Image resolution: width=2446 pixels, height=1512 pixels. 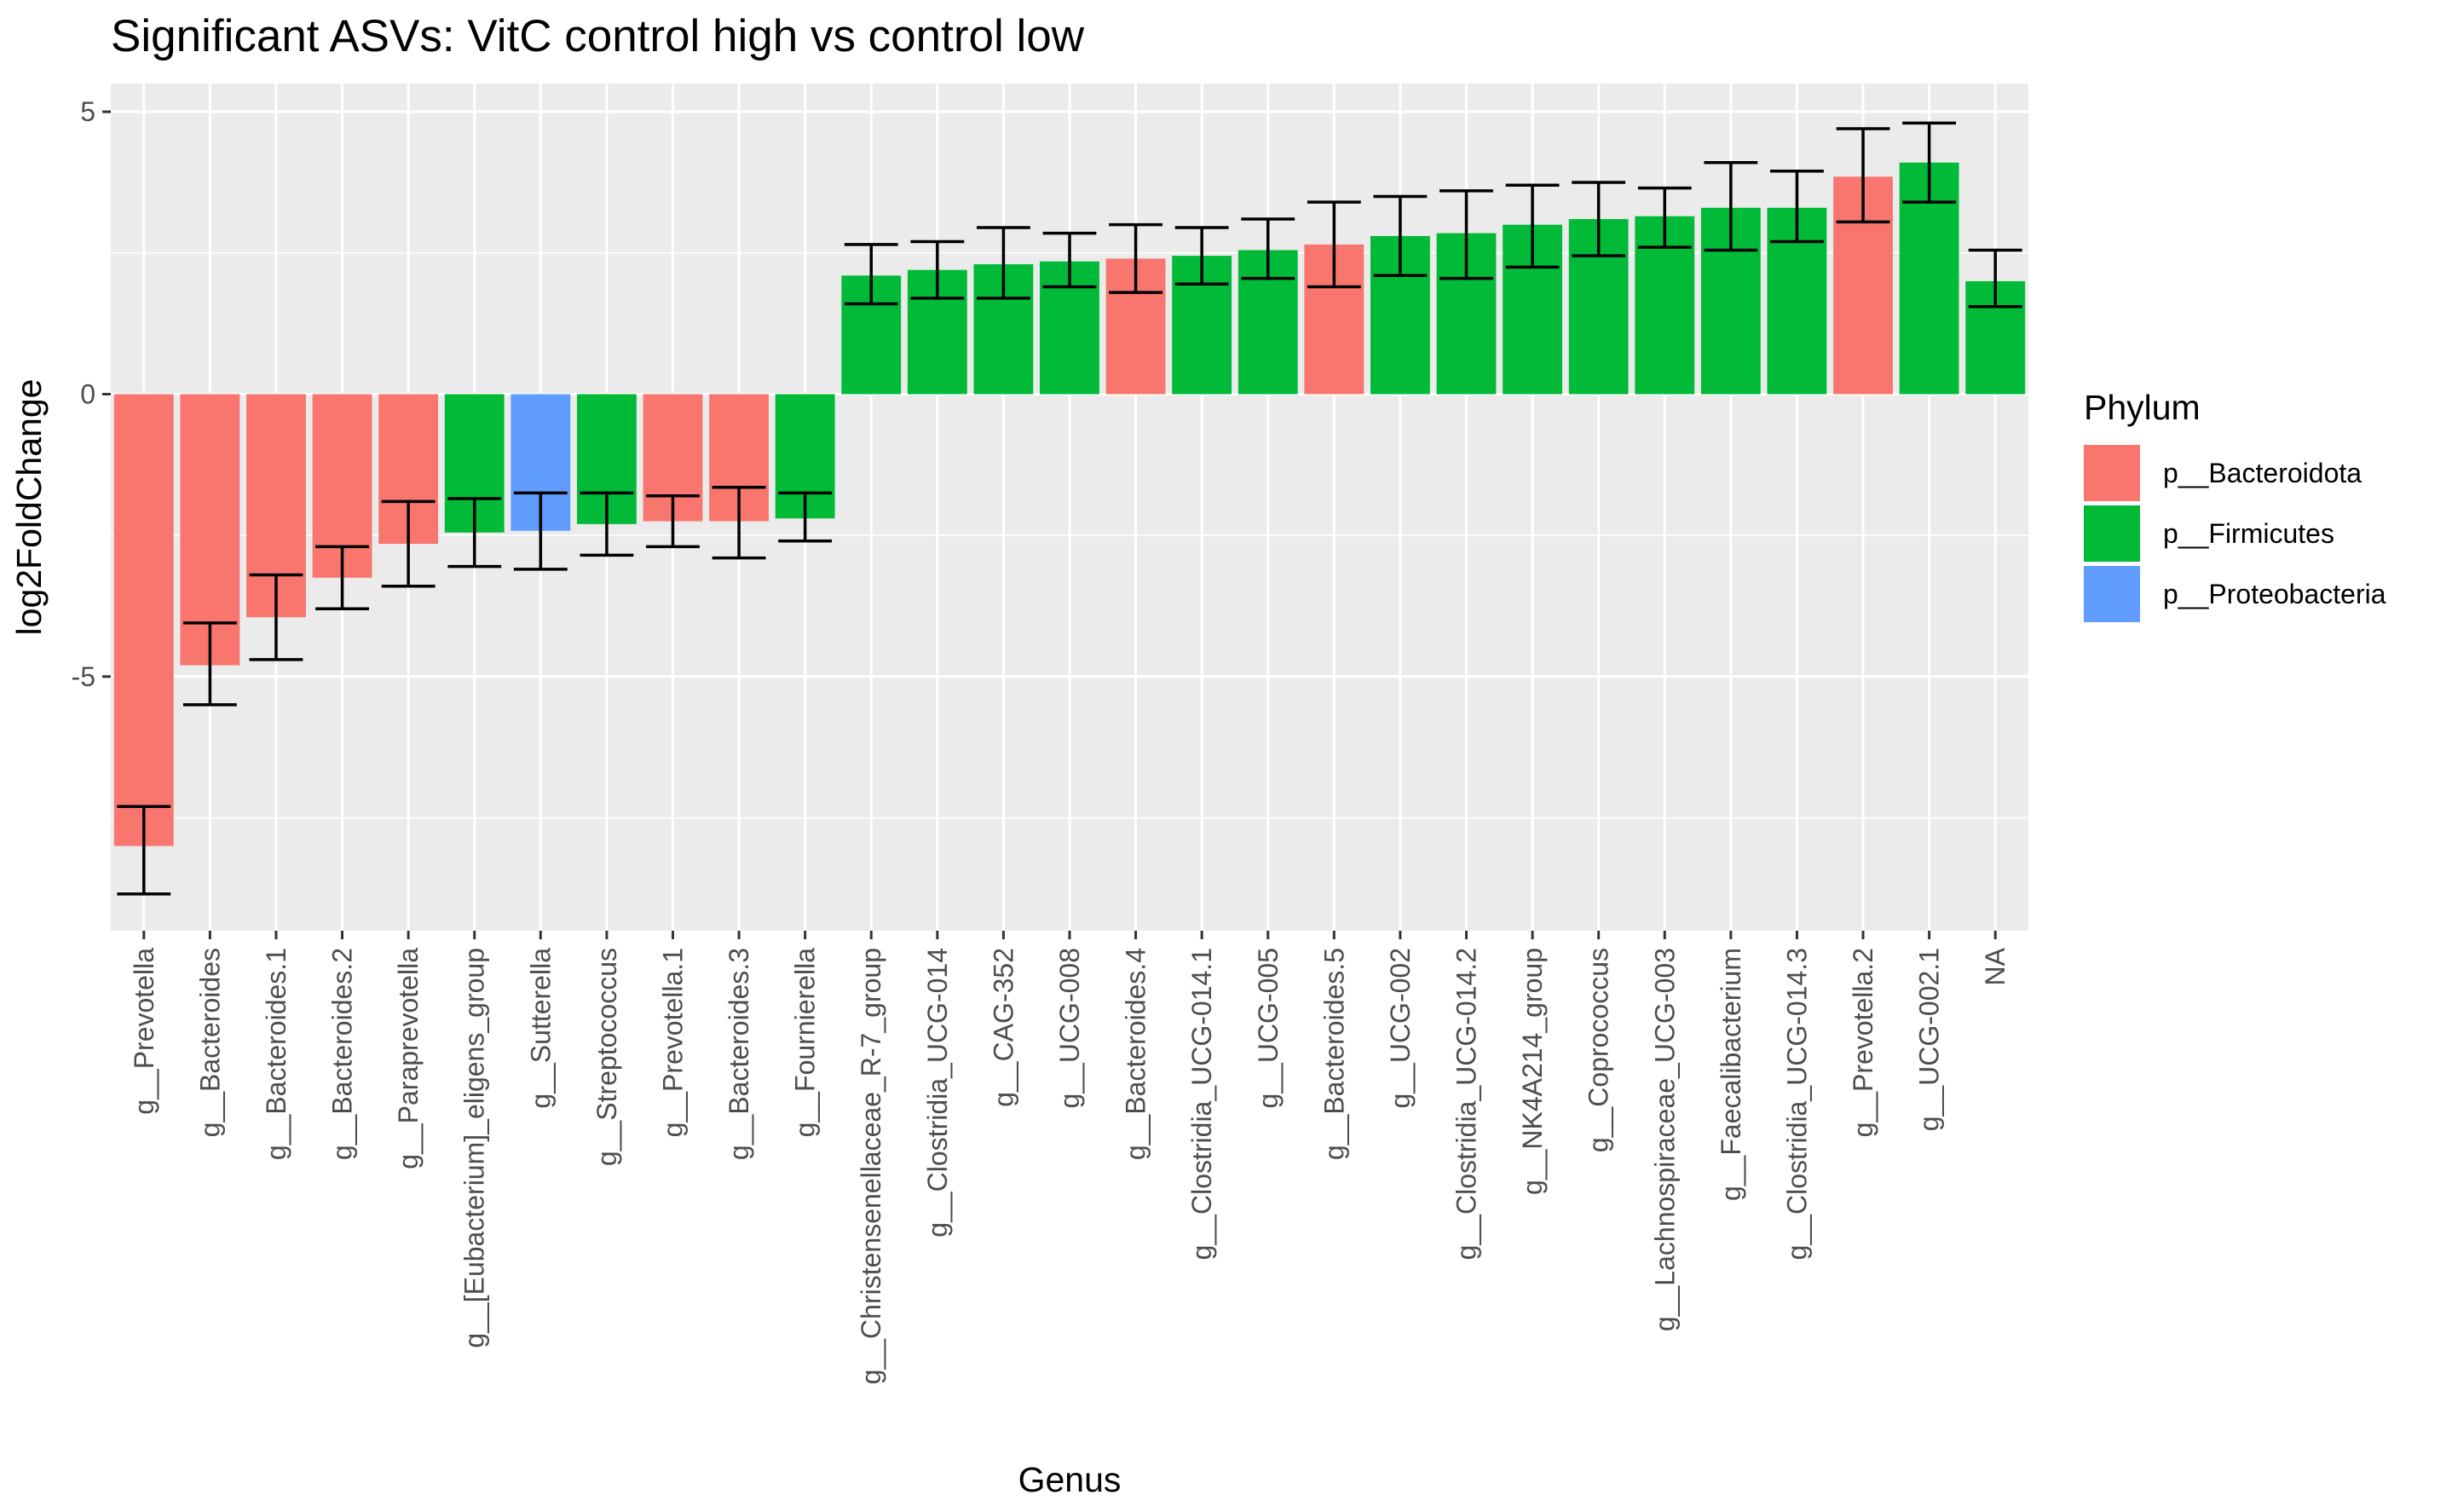 I want to click on x-tick-label: g__Fournierella, so click(x=805, y=1043).